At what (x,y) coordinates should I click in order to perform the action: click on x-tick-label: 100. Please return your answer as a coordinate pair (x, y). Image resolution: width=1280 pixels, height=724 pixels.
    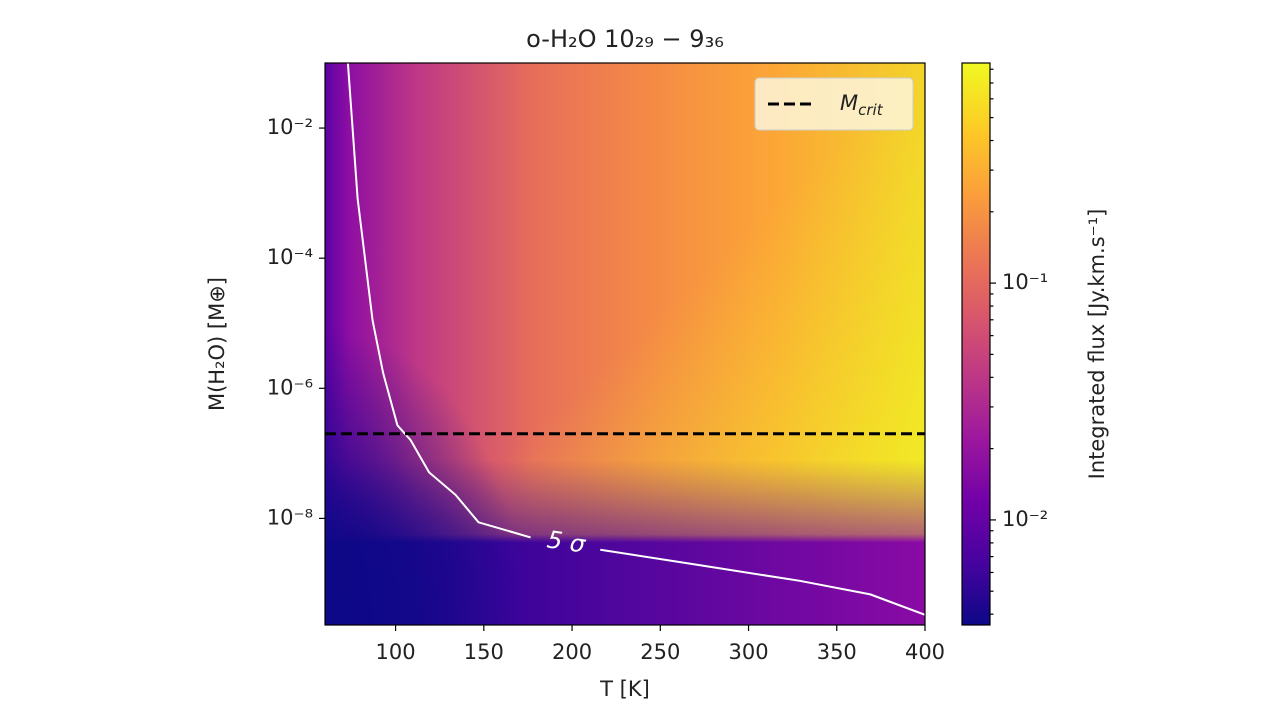
    Looking at the image, I should click on (396, 652).